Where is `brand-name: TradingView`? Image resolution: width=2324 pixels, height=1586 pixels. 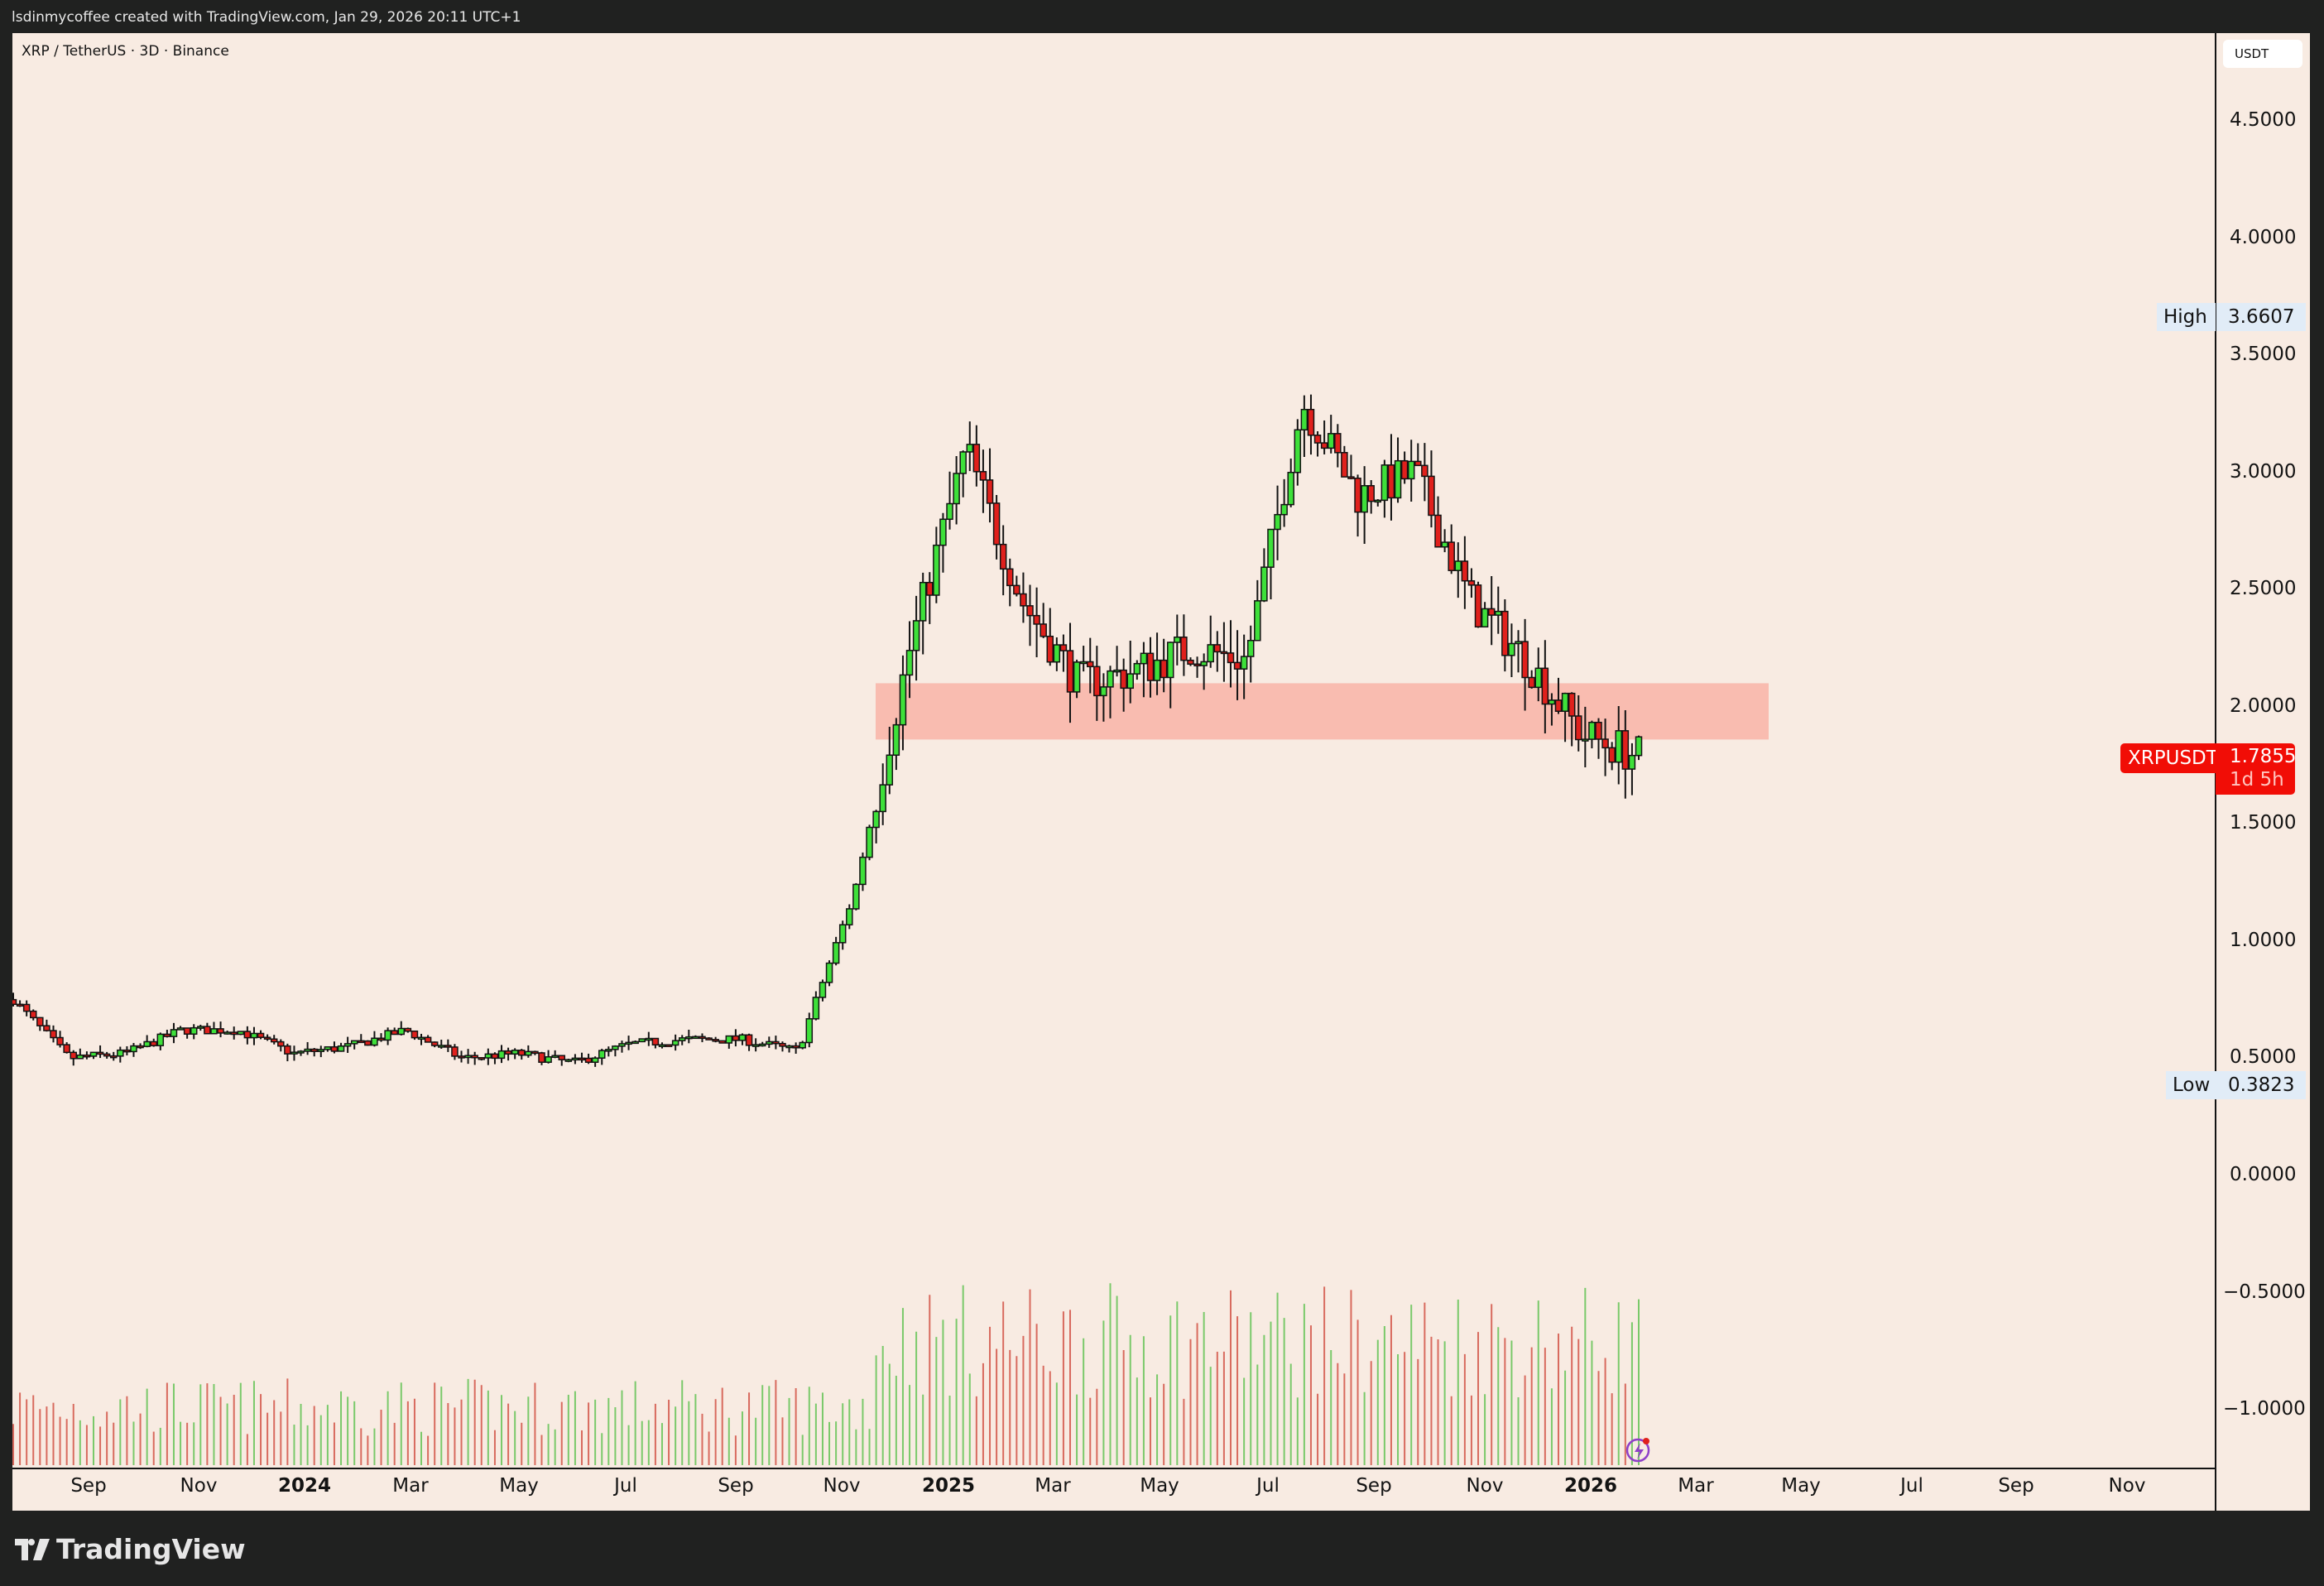 brand-name: TradingView is located at coordinates (151, 1549).